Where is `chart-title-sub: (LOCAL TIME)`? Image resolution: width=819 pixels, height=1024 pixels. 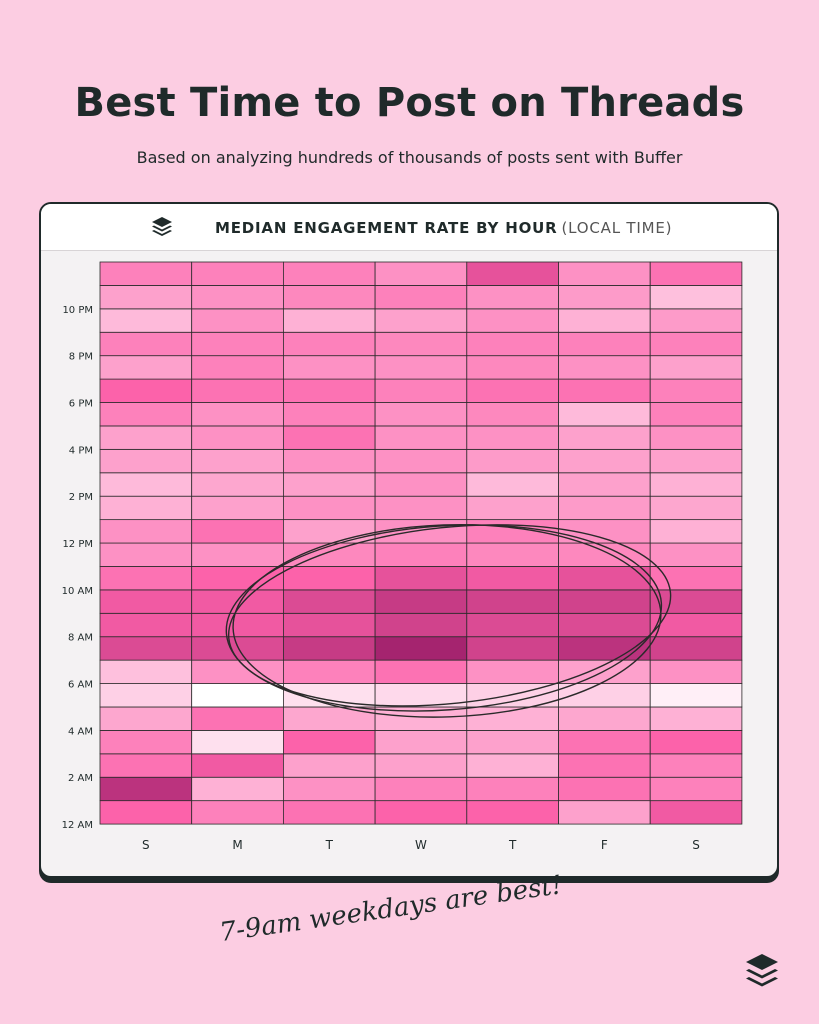
chart-title-sub: (LOCAL TIME) is located at coordinates (617, 228).